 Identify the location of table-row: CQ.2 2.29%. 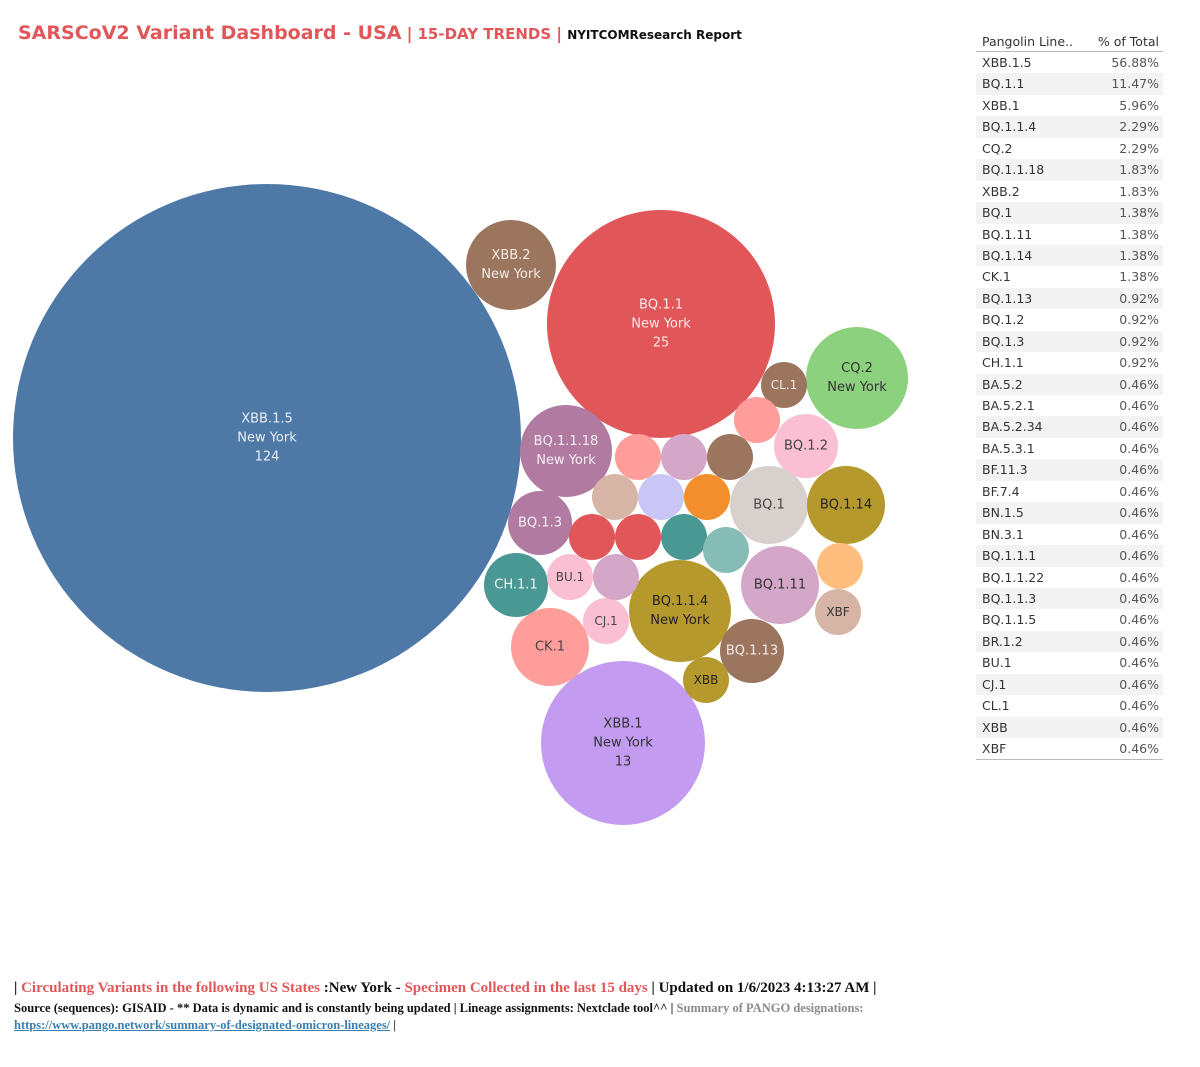
(1069, 148).